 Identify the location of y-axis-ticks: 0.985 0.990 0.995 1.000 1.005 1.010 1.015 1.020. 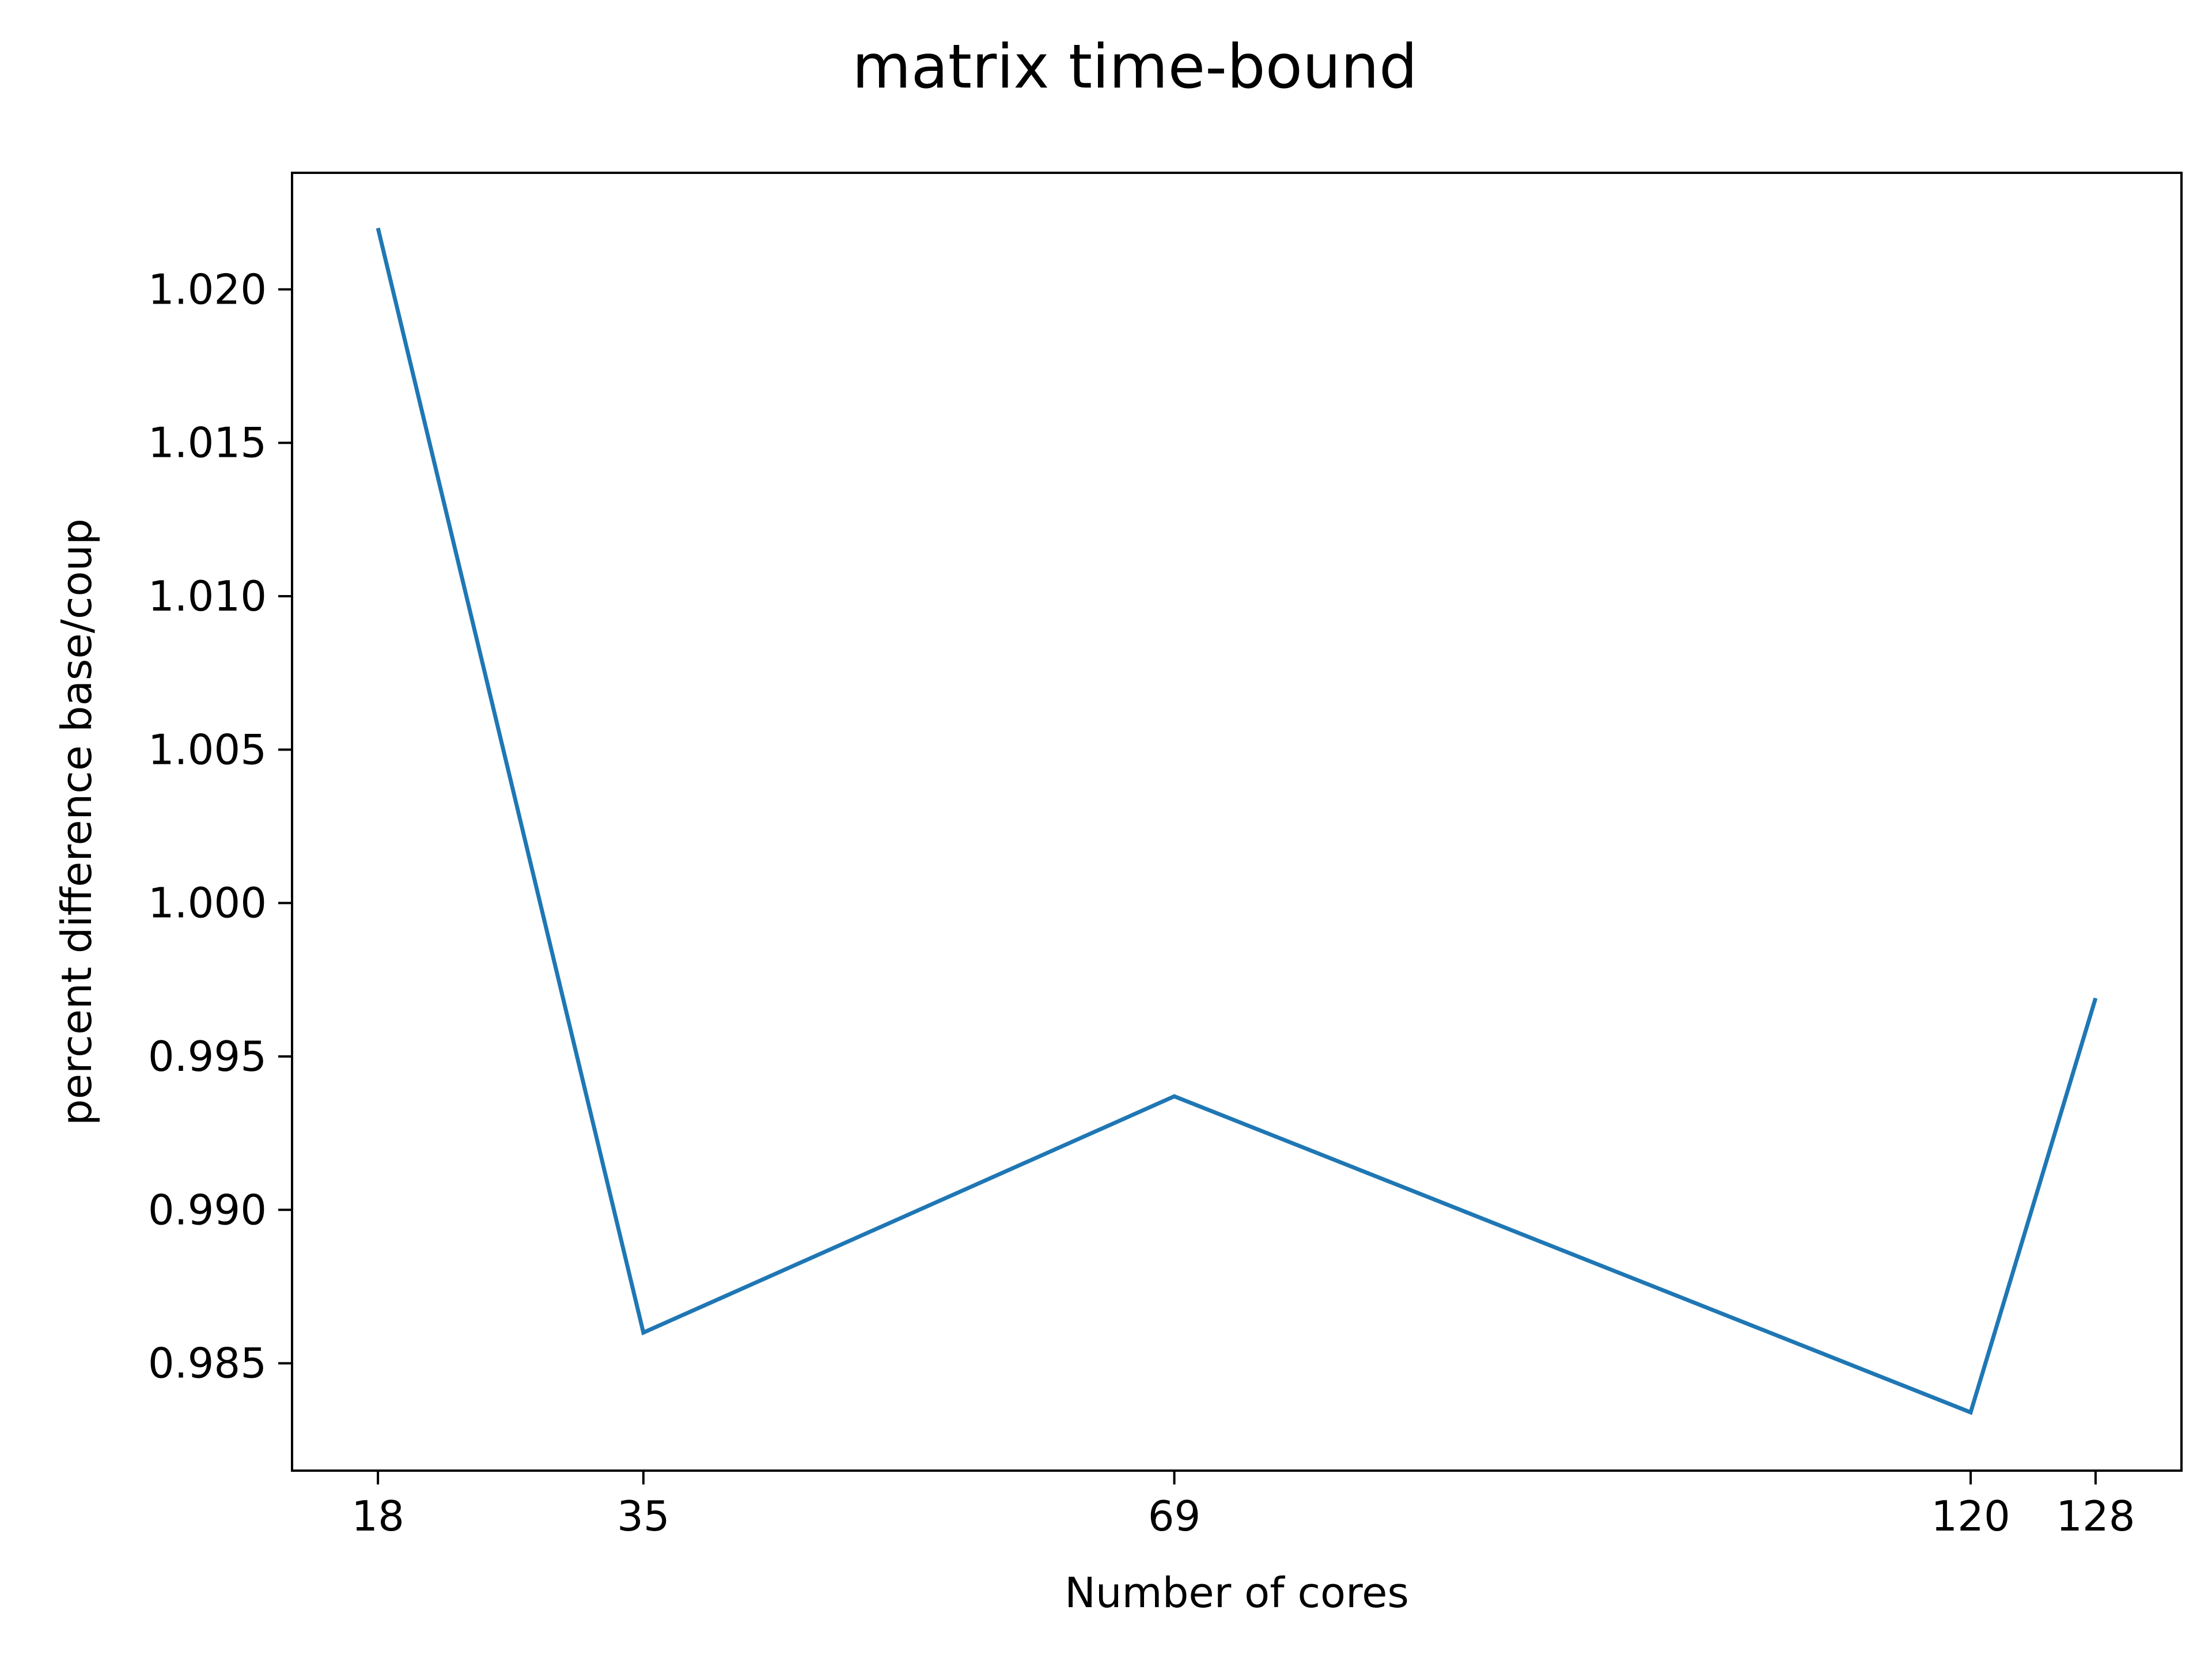
(220, 826).